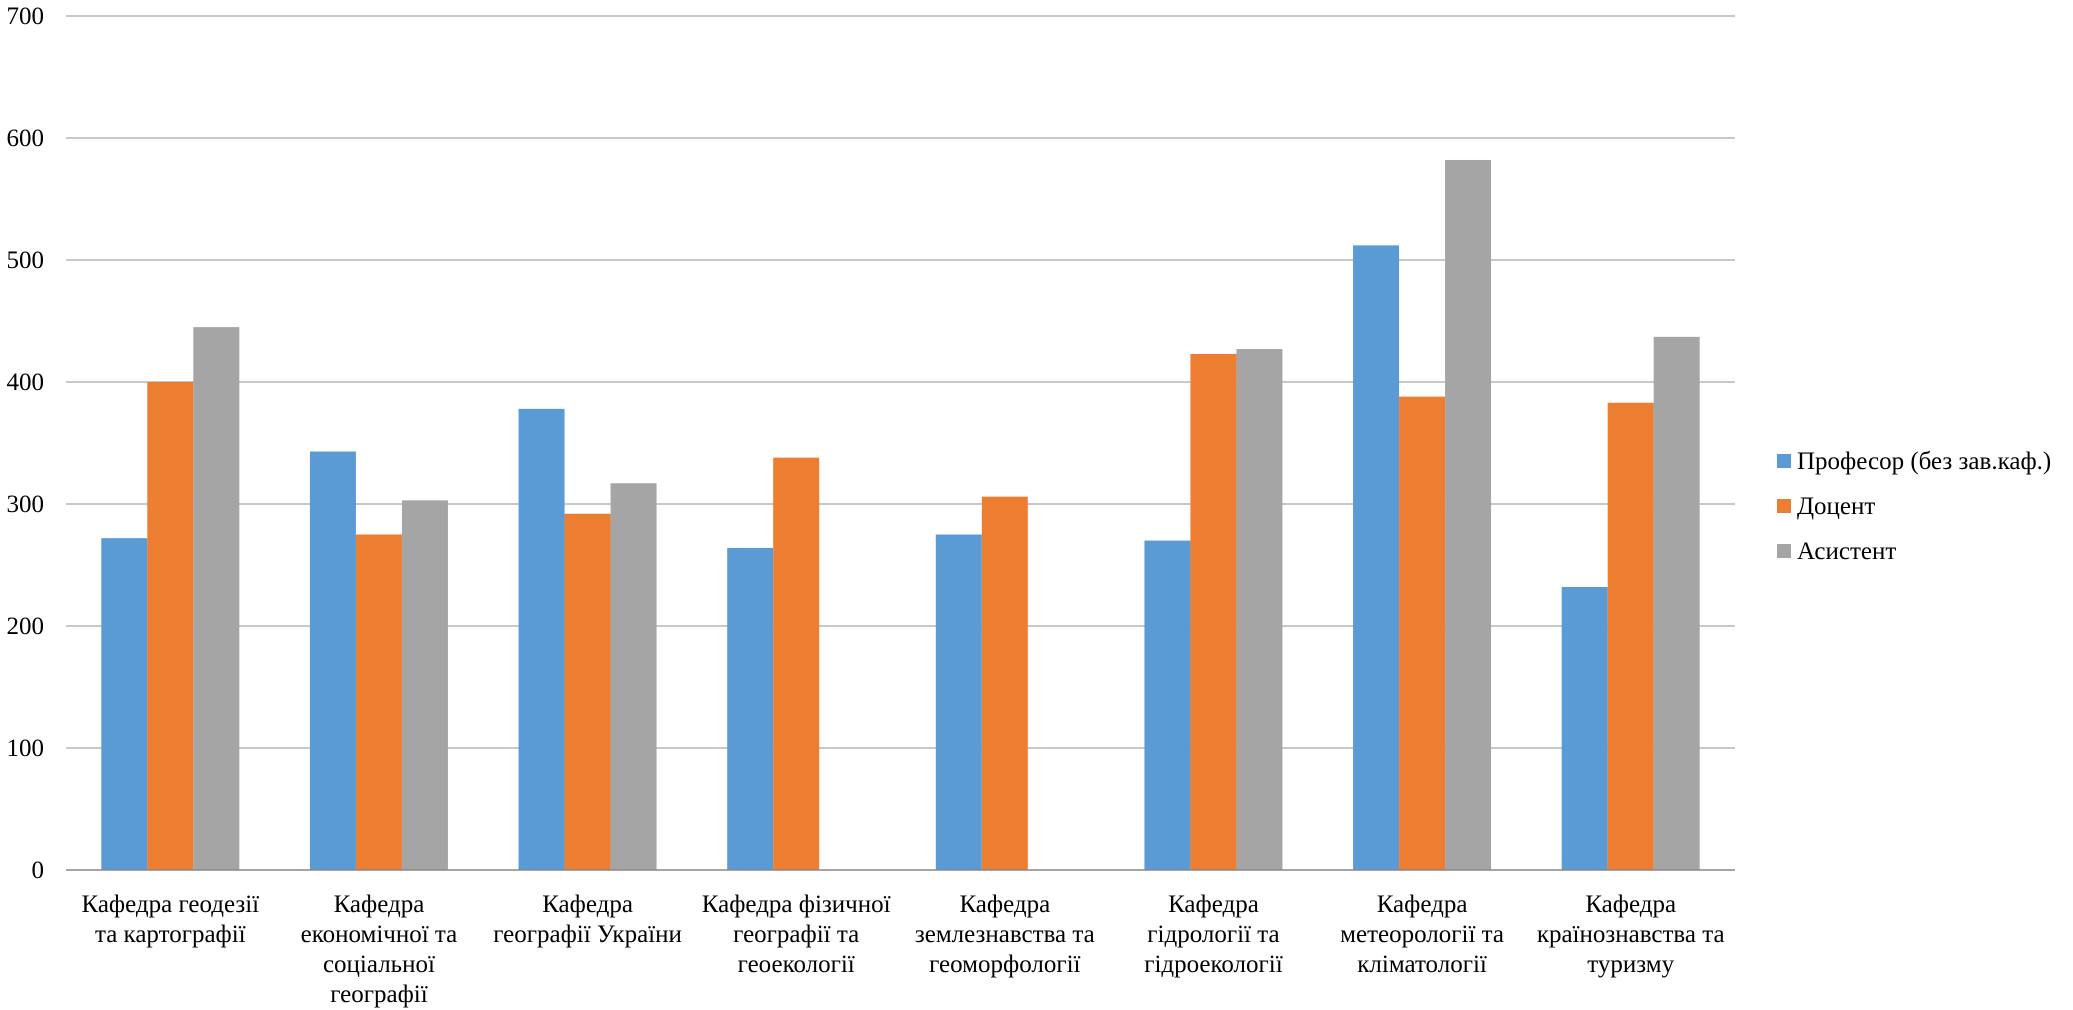 This screenshot has width=2073, height=1010. I want to click on x-category-label-line: Кафедра фізичної, so click(796, 904).